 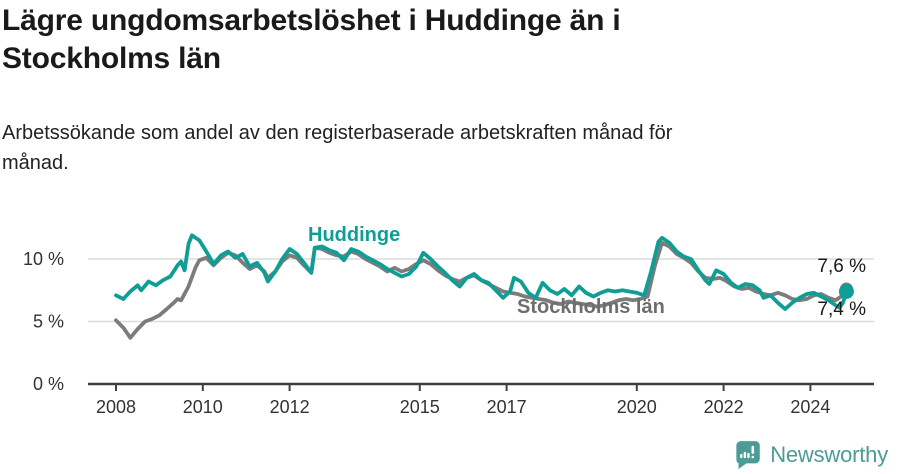 What do you see at coordinates (724, 407) in the screenshot?
I see `x-tick-label: 2022` at bounding box center [724, 407].